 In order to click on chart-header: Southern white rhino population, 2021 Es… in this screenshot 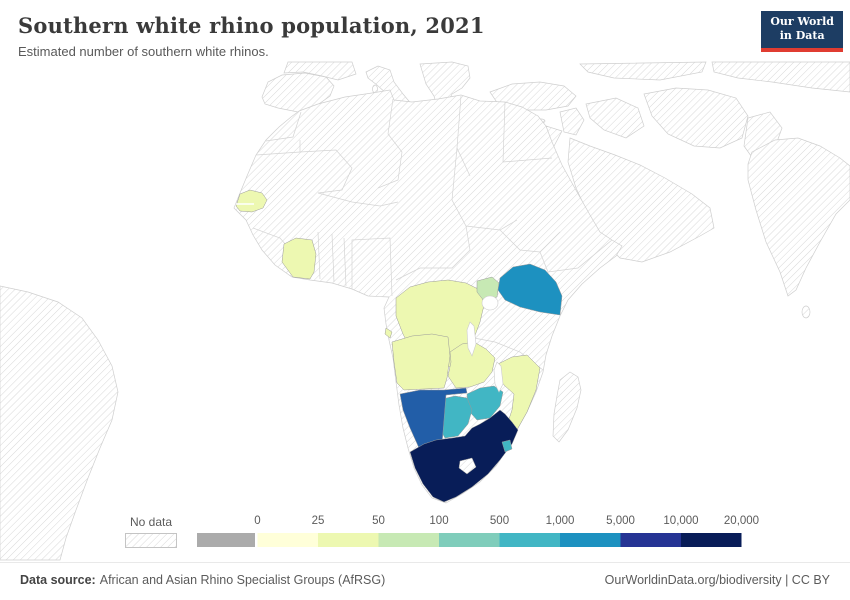, I will do `click(425, 30)`.